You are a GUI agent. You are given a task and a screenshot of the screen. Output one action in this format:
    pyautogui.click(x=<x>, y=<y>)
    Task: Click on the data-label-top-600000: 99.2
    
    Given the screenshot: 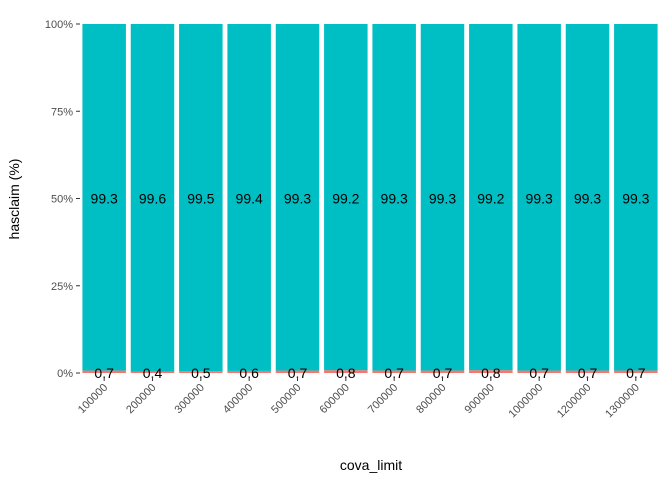 What is the action you would take?
    pyautogui.click(x=345, y=199)
    